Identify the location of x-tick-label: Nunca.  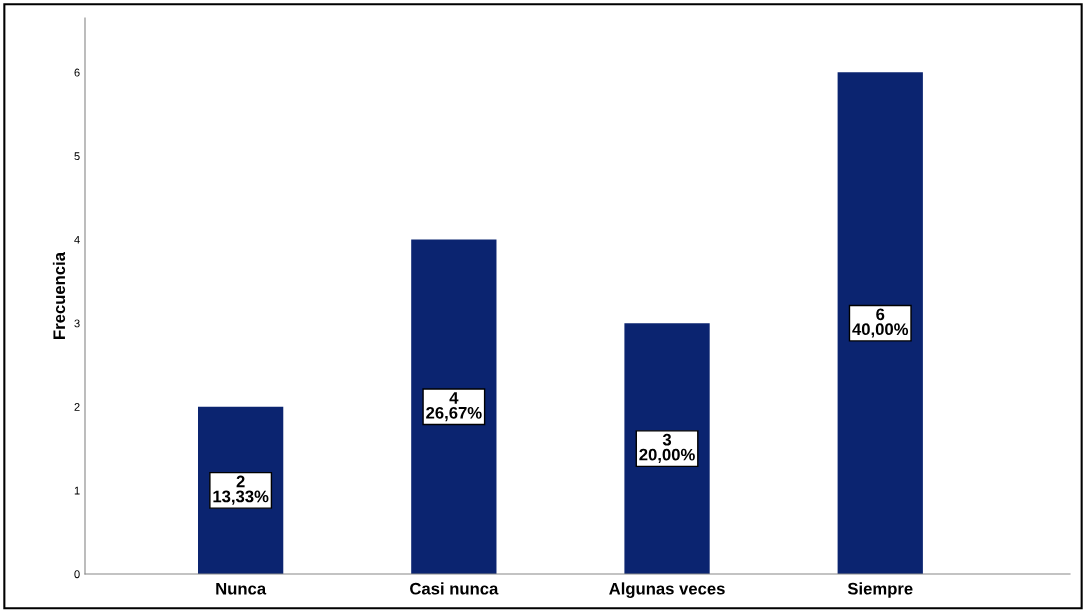
(241, 588).